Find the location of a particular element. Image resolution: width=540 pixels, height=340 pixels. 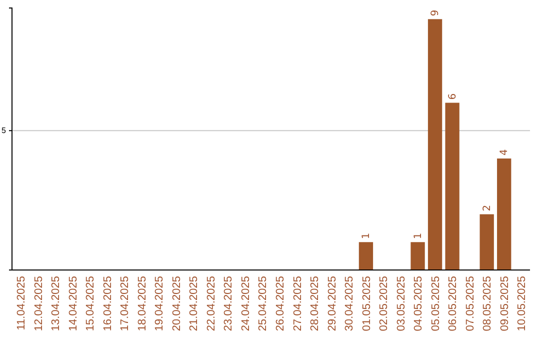

x-tick-label: 14.04.2025 is located at coordinates (73, 304).